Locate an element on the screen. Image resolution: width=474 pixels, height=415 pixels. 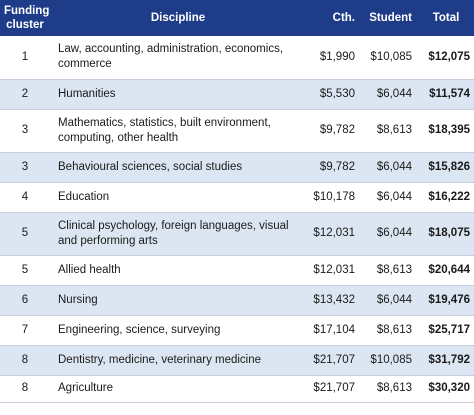
cell-cluster: 1 is located at coordinates (25, 58).